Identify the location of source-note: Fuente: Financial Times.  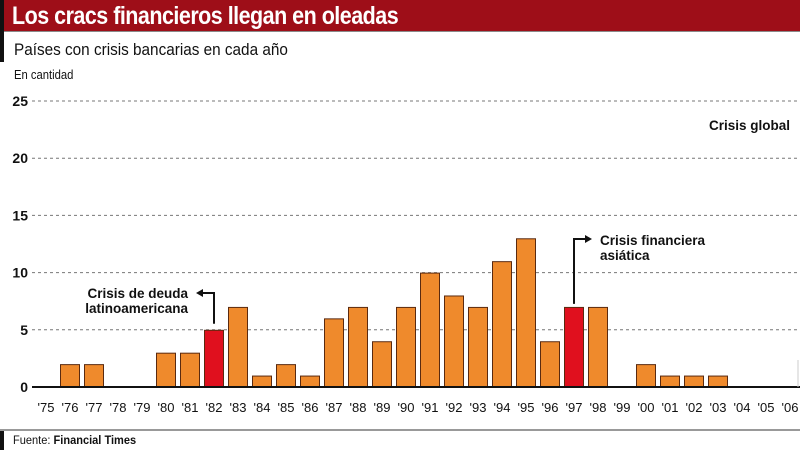
(74, 440).